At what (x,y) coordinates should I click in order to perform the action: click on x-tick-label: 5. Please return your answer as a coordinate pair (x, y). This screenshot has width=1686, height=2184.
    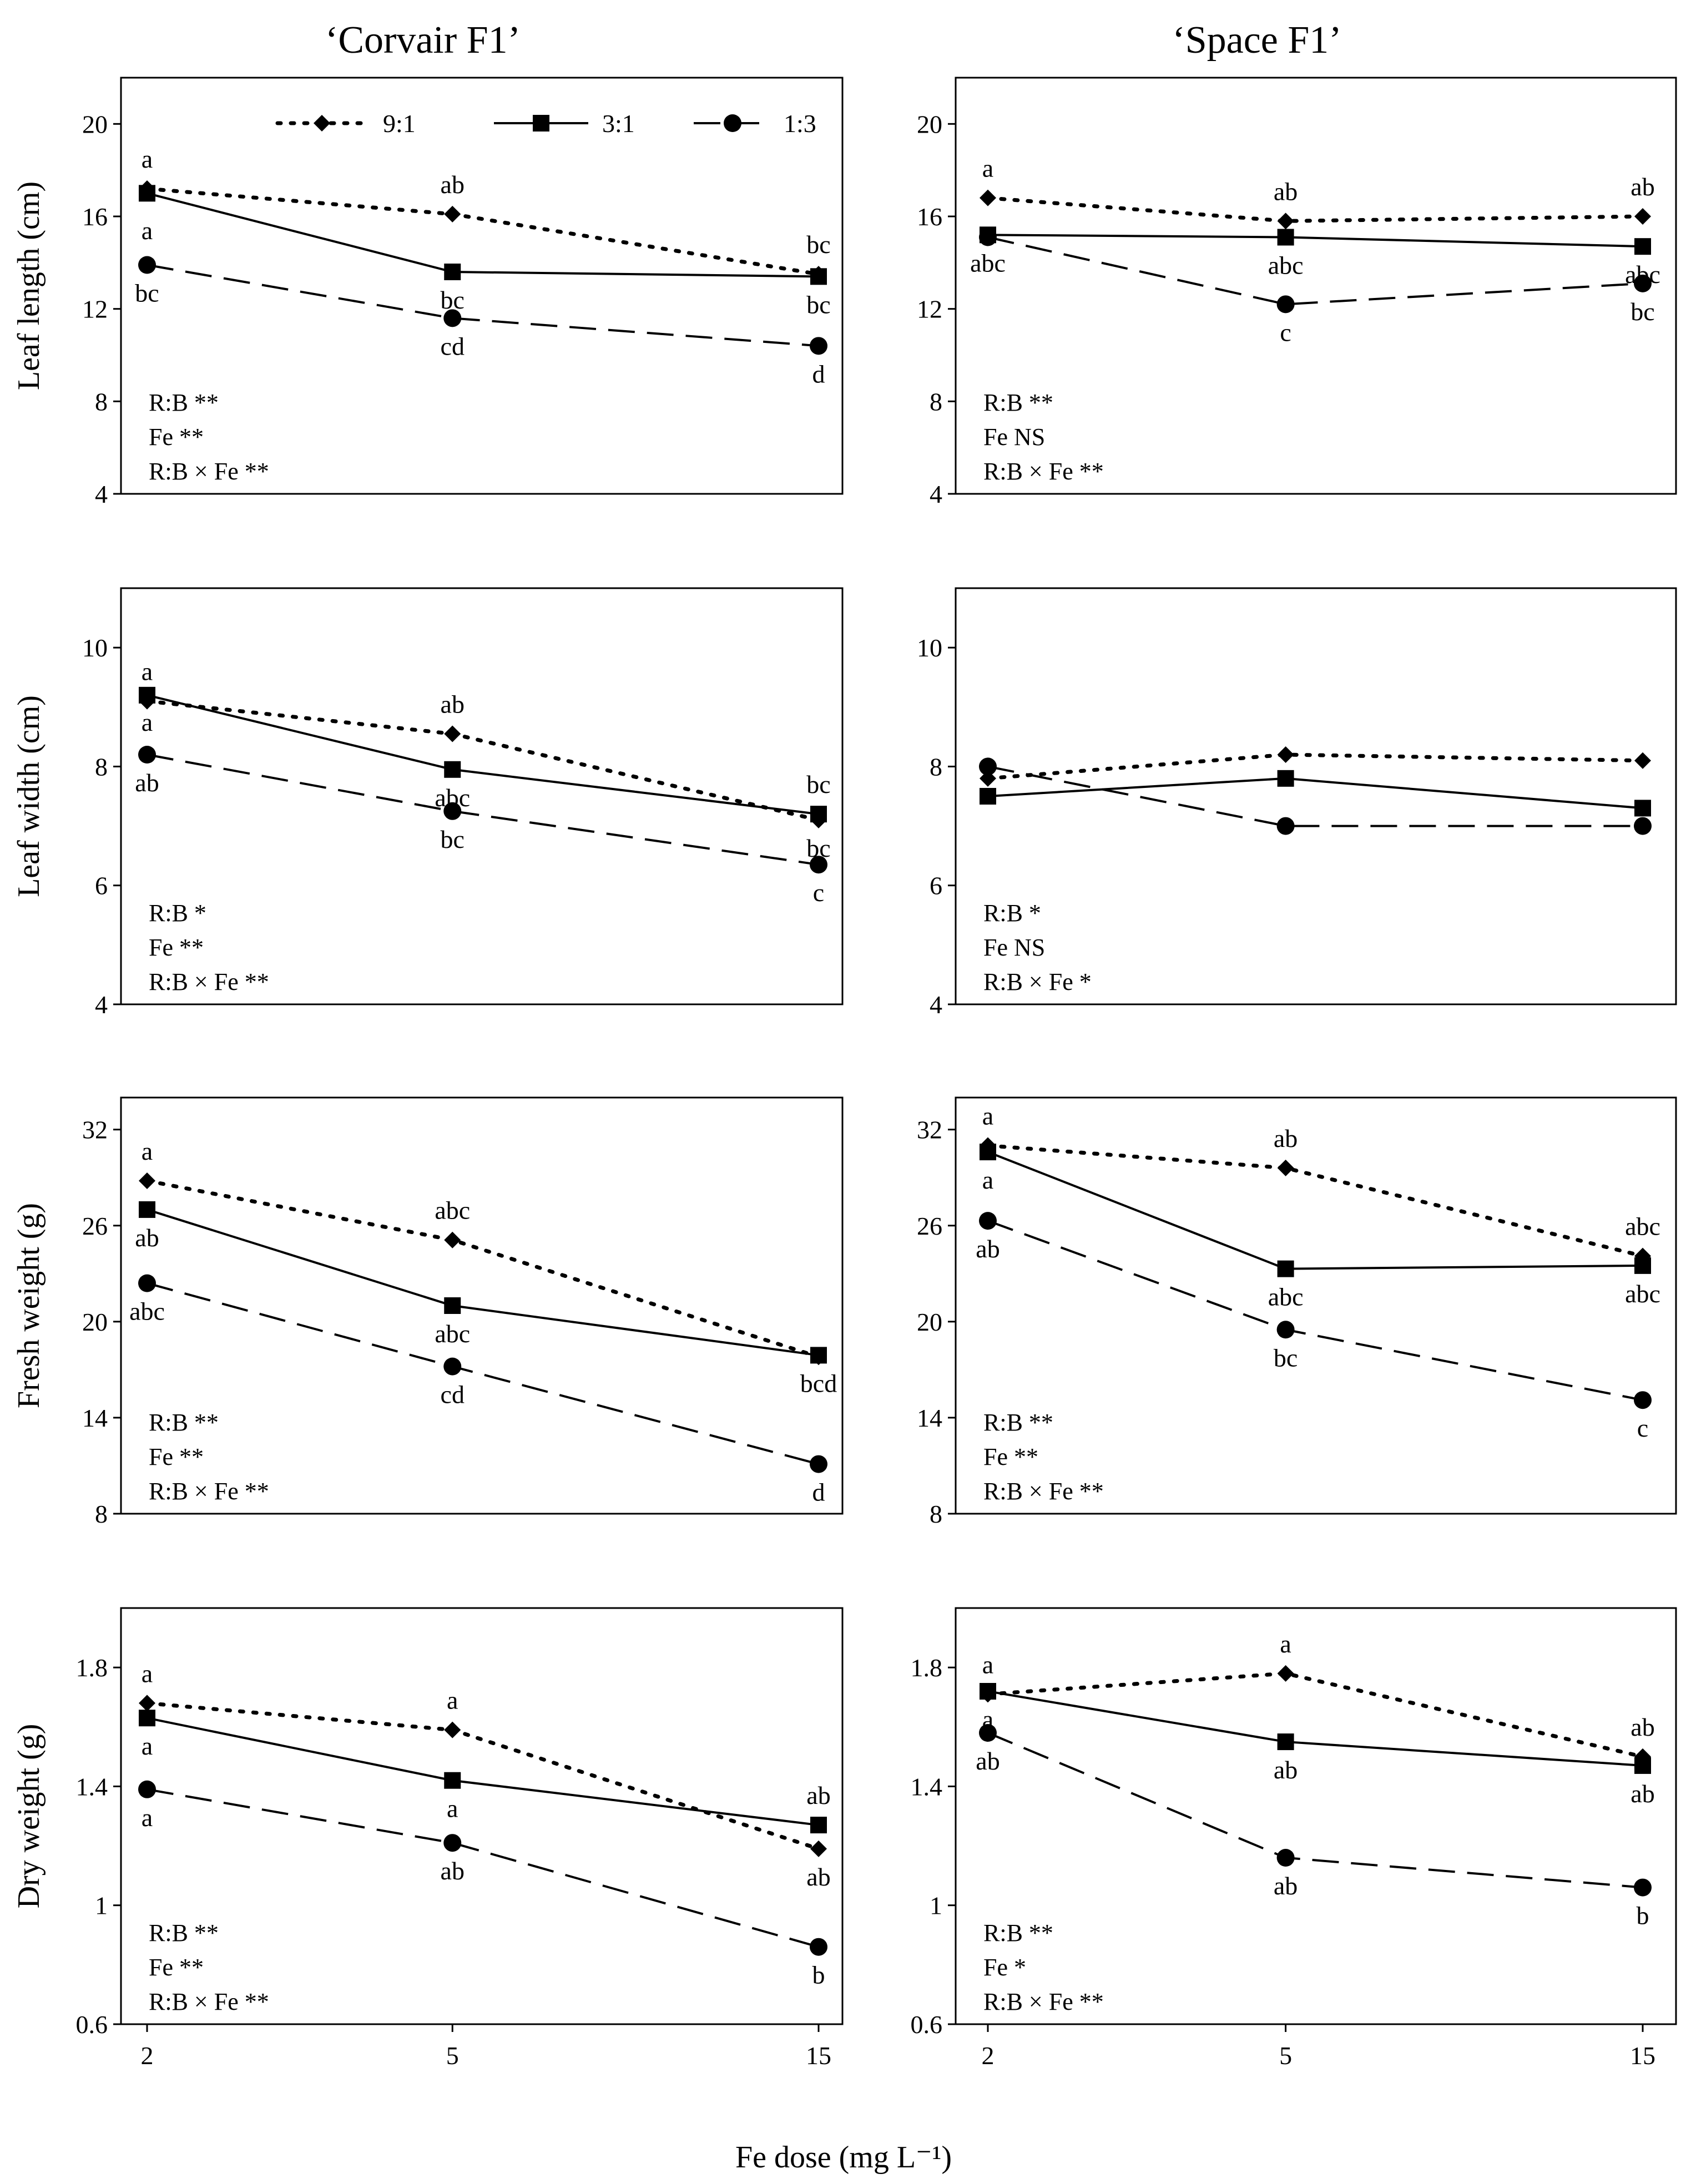
    Looking at the image, I should click on (1285, 2056).